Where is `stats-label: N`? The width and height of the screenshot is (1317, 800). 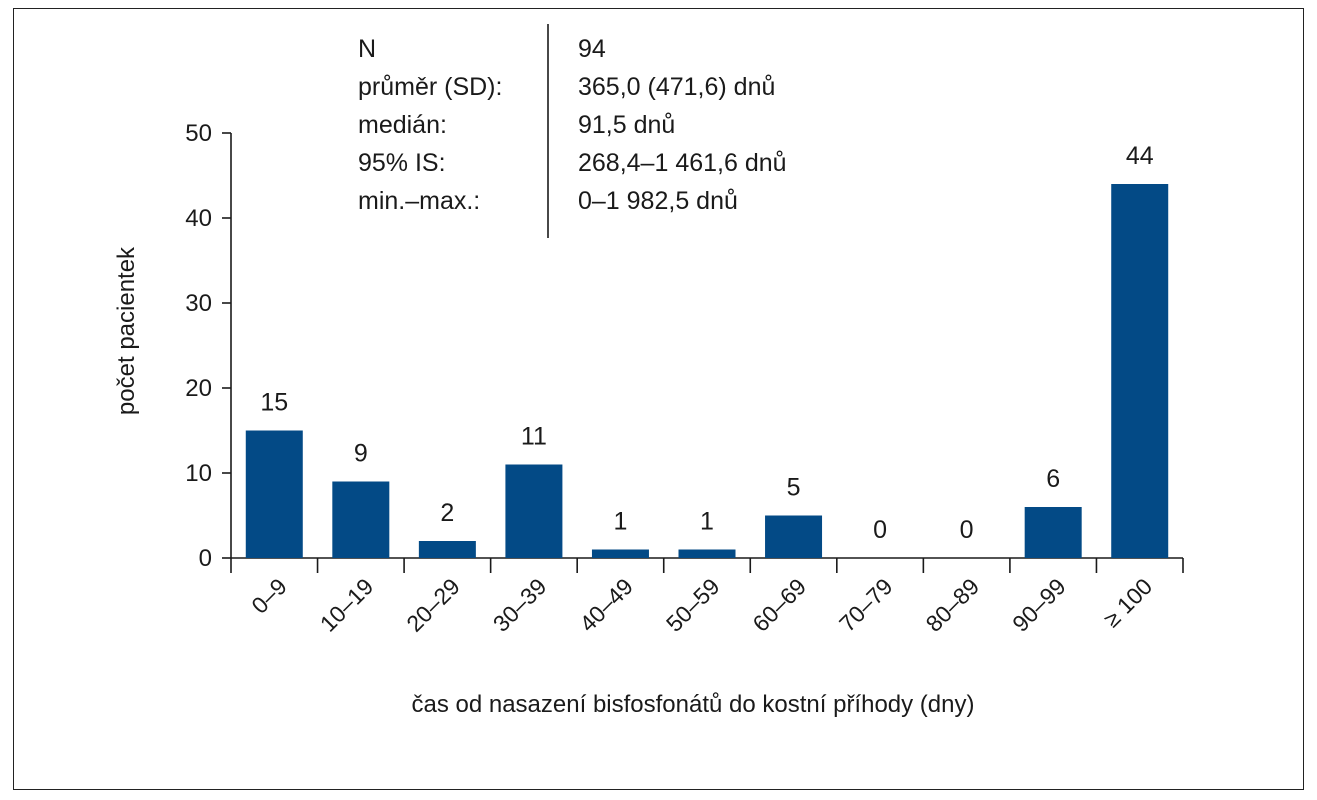
stats-label: N is located at coordinates (367, 49).